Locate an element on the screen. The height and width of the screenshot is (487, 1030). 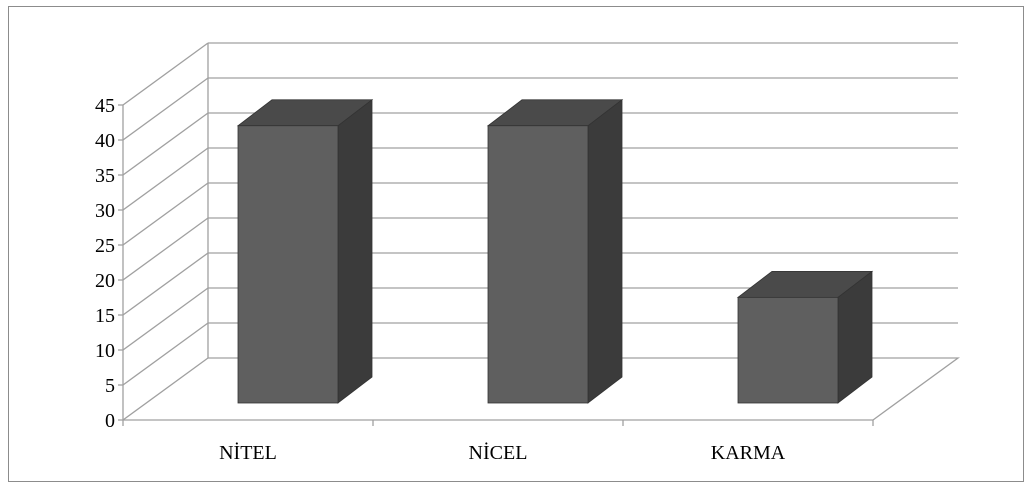
y-tick-label: 35 is located at coordinates (105, 176).